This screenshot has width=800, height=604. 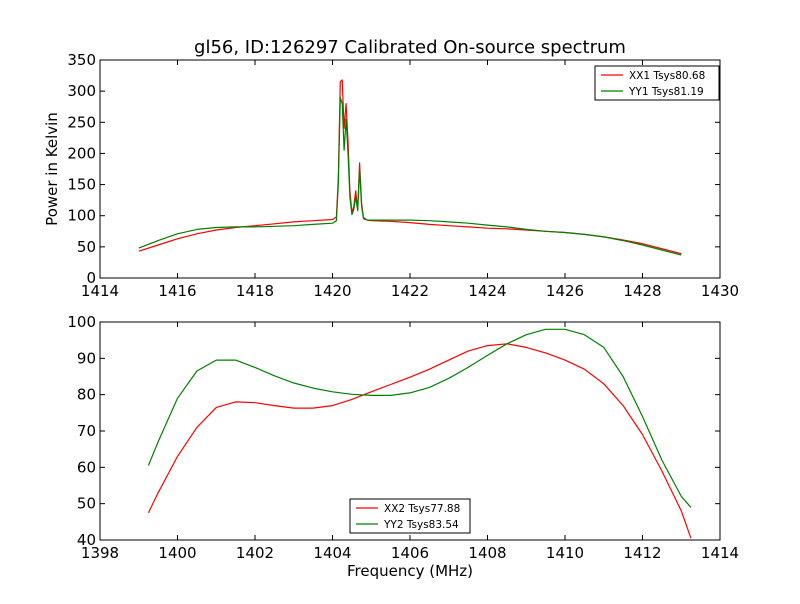 What do you see at coordinates (81, 185) in the screenshot?
I see `y-tick-label: 150` at bounding box center [81, 185].